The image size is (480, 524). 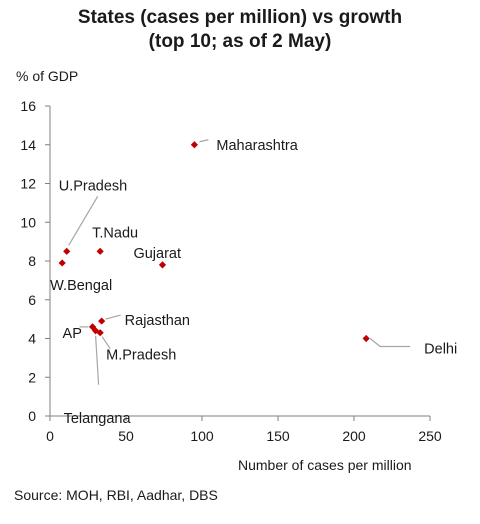 What do you see at coordinates (157, 321) in the screenshot?
I see `data-point-label: Rajasthan` at bounding box center [157, 321].